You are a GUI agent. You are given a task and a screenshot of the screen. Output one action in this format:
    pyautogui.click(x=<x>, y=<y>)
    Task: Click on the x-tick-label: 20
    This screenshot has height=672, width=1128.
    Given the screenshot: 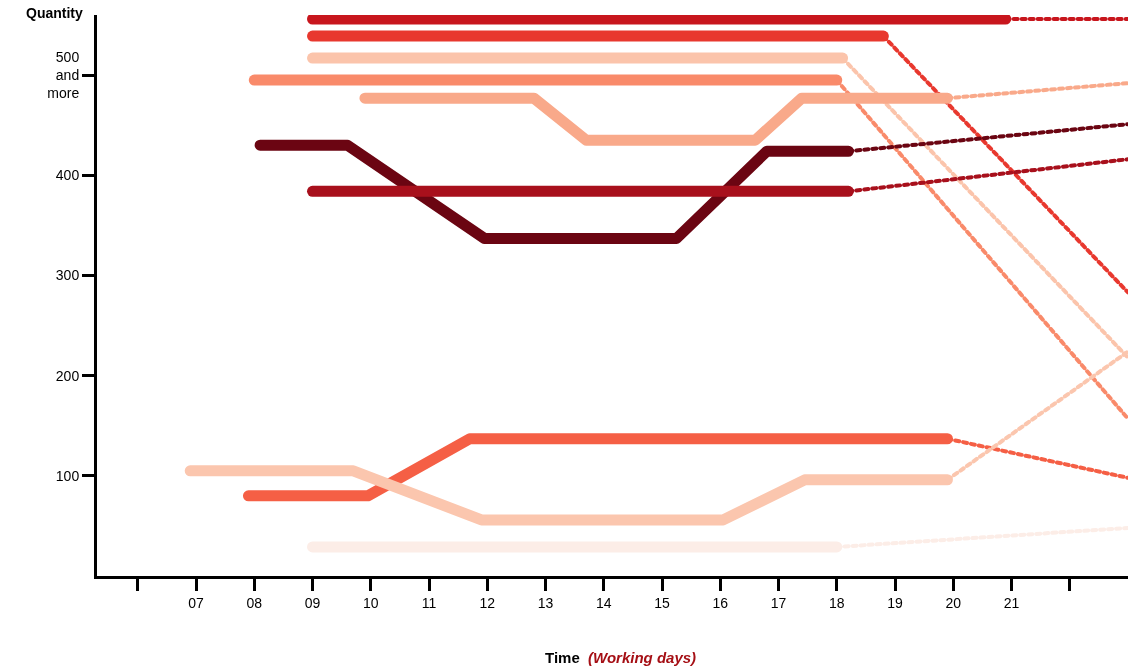 What is the action you would take?
    pyautogui.click(x=953, y=602)
    